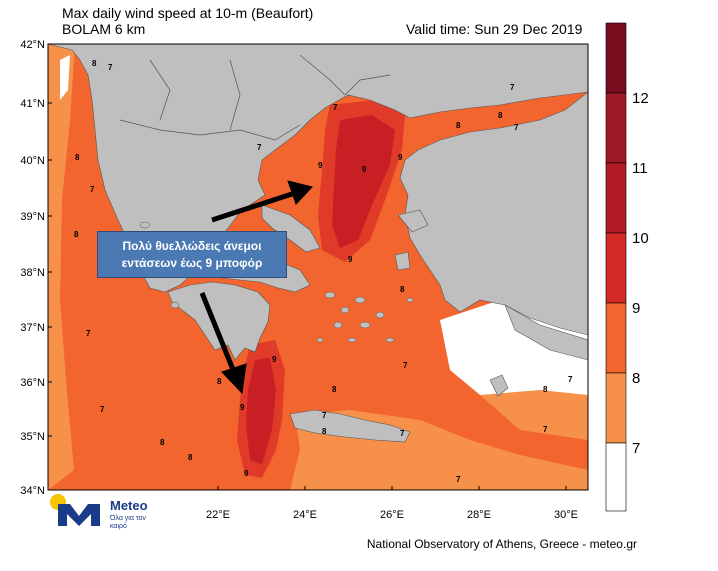  I want to click on lat-label: 38°N, so click(32, 273).